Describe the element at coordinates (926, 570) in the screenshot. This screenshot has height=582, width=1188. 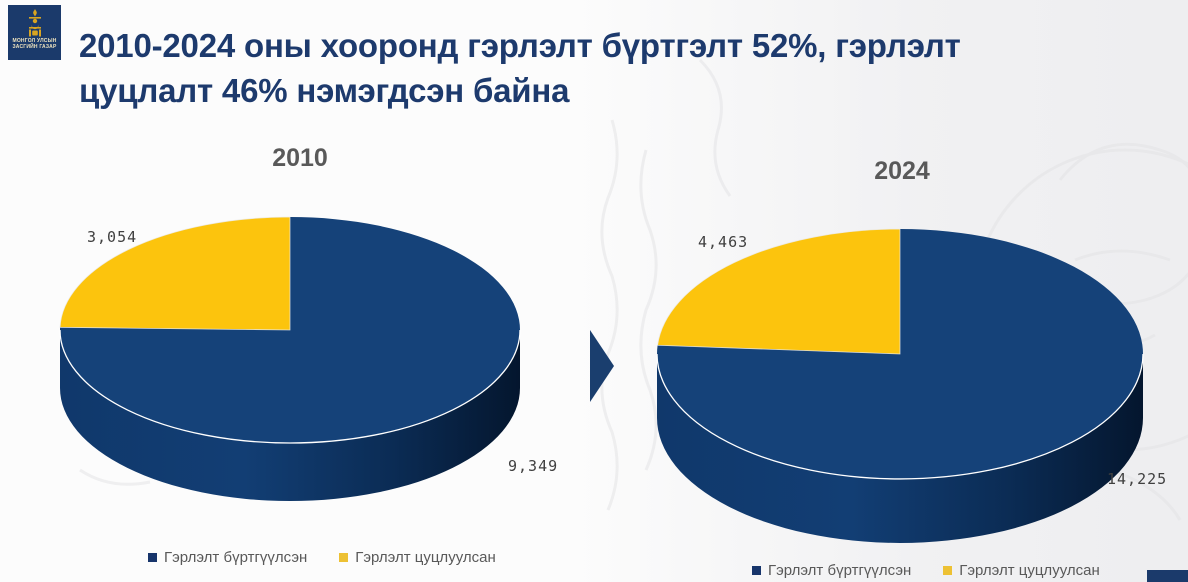
I see `legend-2024: Гэрлэлт бүртгүүлсэн Гэрлэлт цуцлуулсан` at that location.